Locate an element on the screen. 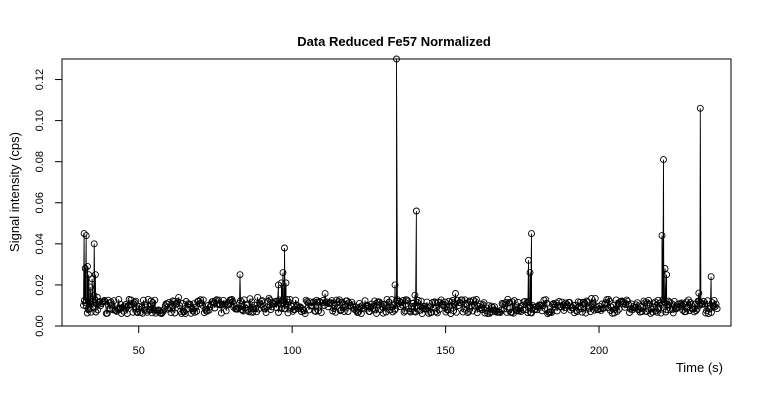 The image size is (760, 400). y-tick-label: 0.08 is located at coordinates (40, 161).